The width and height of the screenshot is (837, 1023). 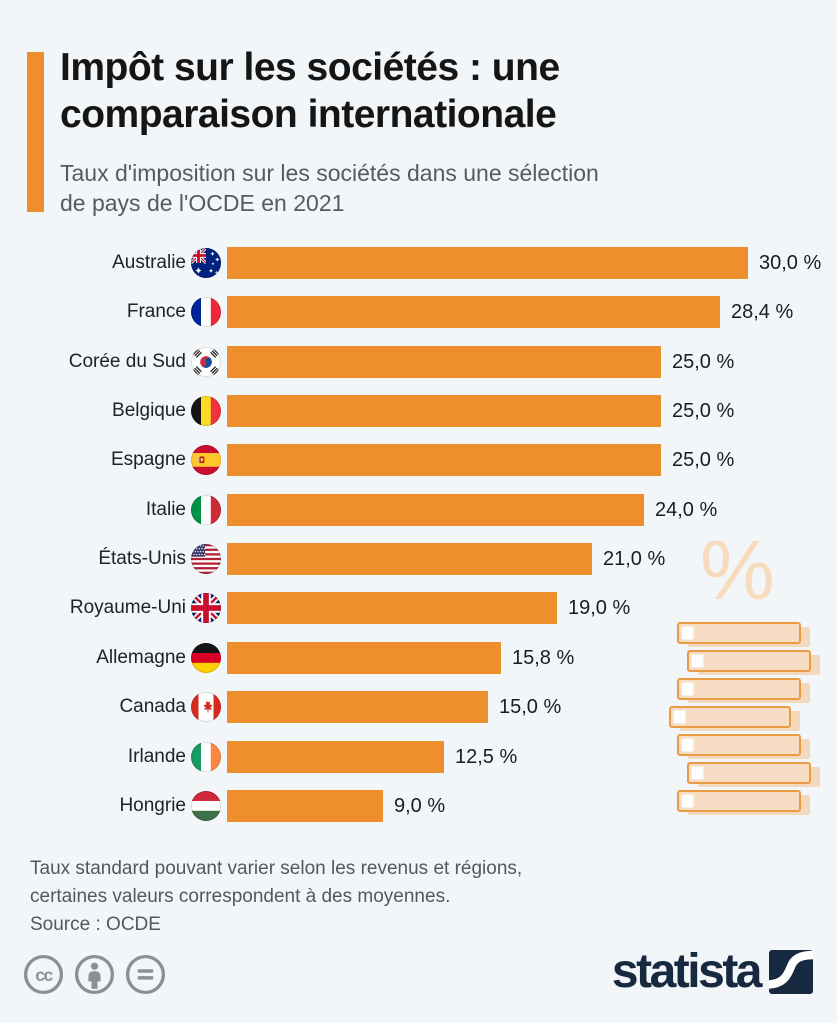 I want to click on value-label: 12,5 %, so click(x=486, y=757).